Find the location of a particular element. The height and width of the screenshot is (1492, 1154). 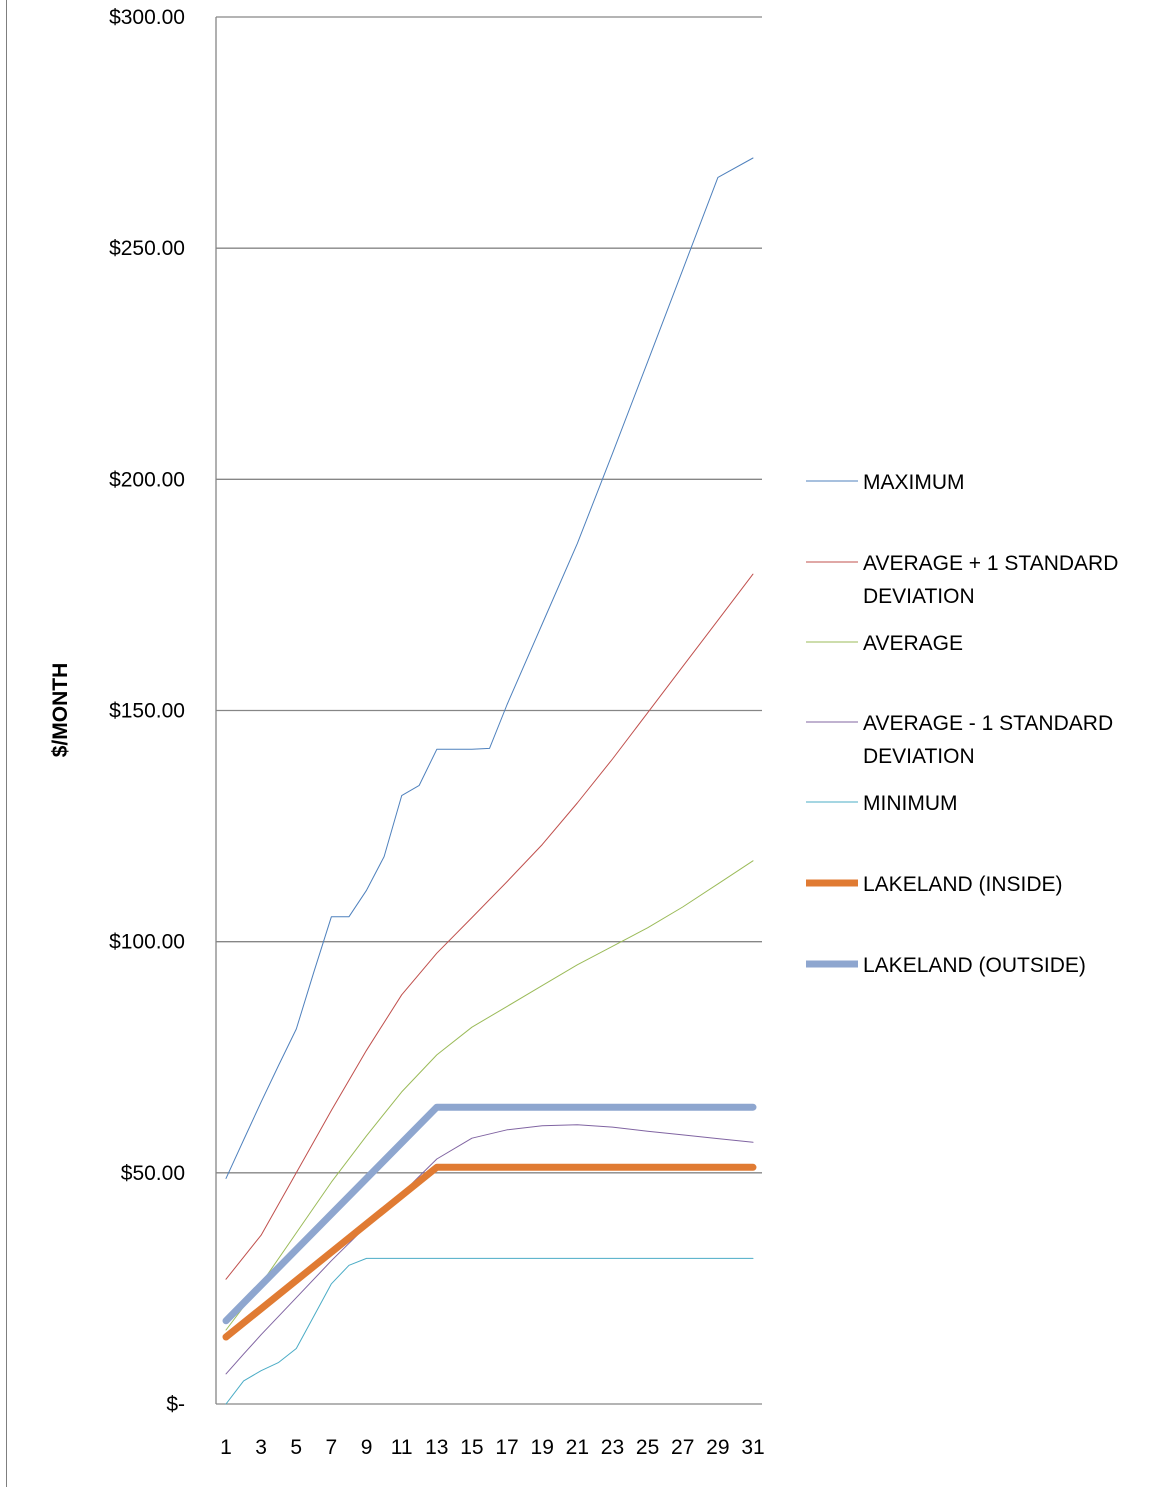

x-tick-label: 9 is located at coordinates (367, 1447).